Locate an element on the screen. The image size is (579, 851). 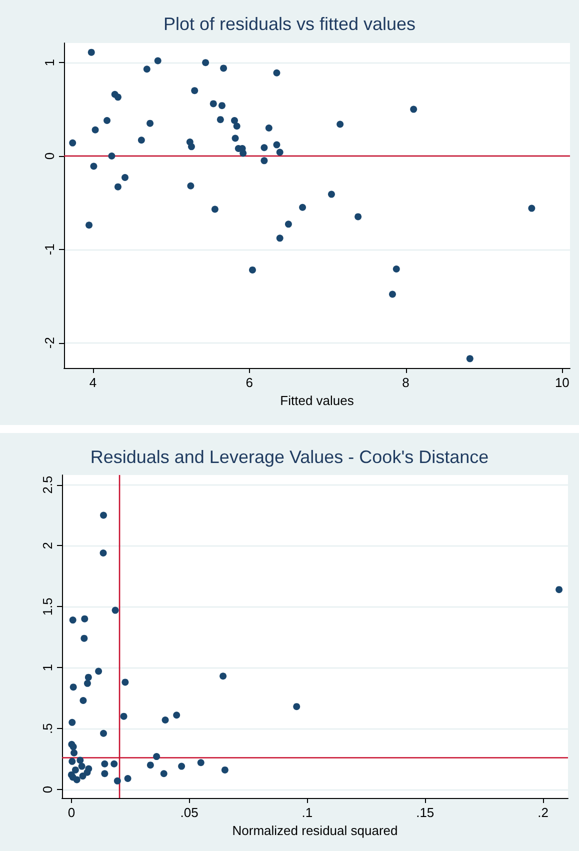
x-tick-label: 6 is located at coordinates (249, 382).